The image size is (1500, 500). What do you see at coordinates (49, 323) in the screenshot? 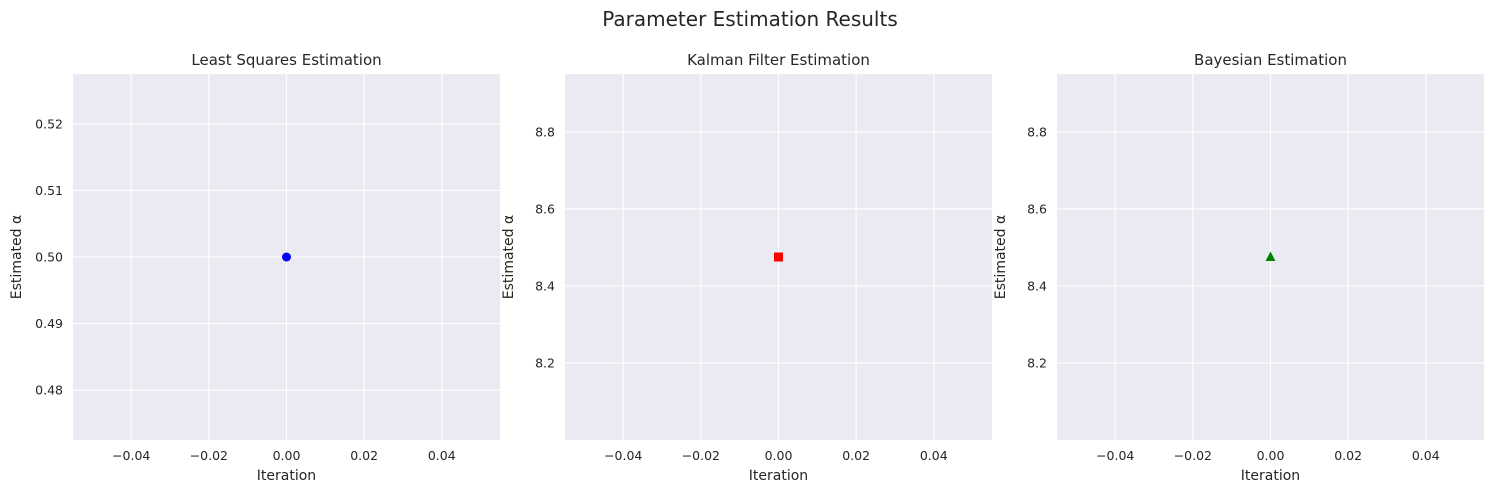
I see `y-tick-label: 0.49` at bounding box center [49, 323].